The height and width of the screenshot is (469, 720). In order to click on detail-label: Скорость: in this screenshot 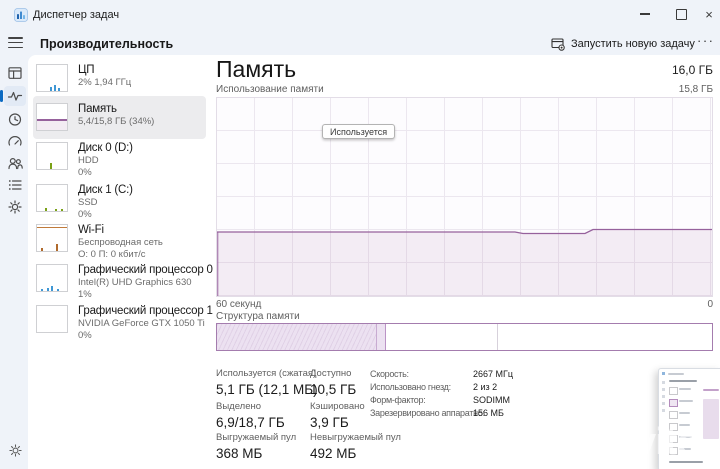, I will do `click(389, 374)`.